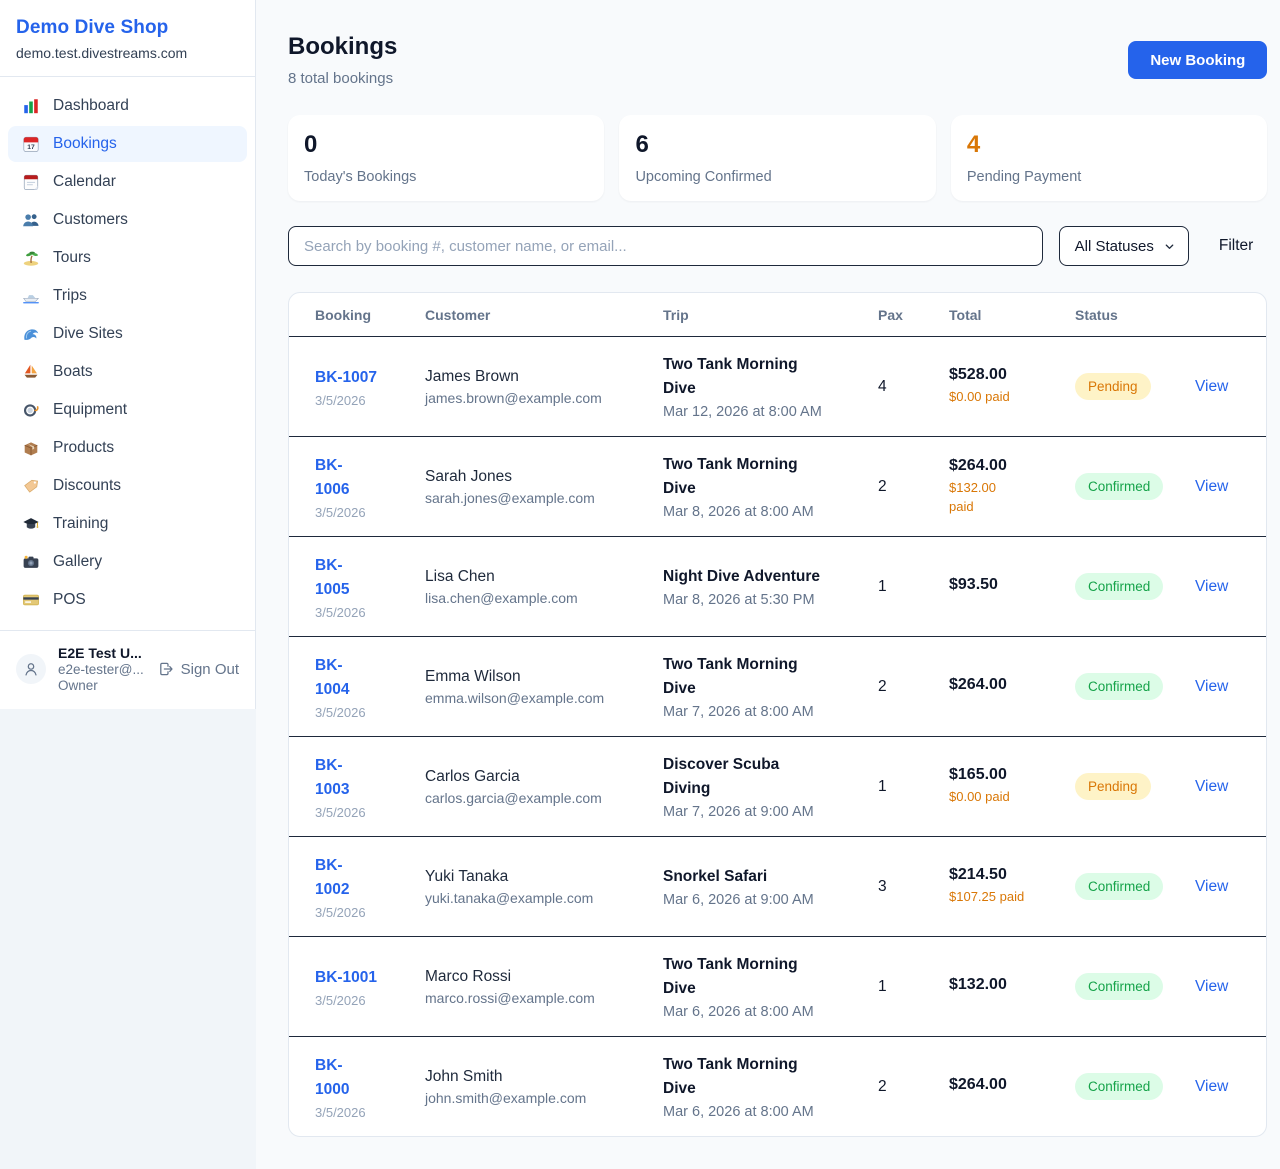  I want to click on filter-button: Filter, so click(1236, 246).